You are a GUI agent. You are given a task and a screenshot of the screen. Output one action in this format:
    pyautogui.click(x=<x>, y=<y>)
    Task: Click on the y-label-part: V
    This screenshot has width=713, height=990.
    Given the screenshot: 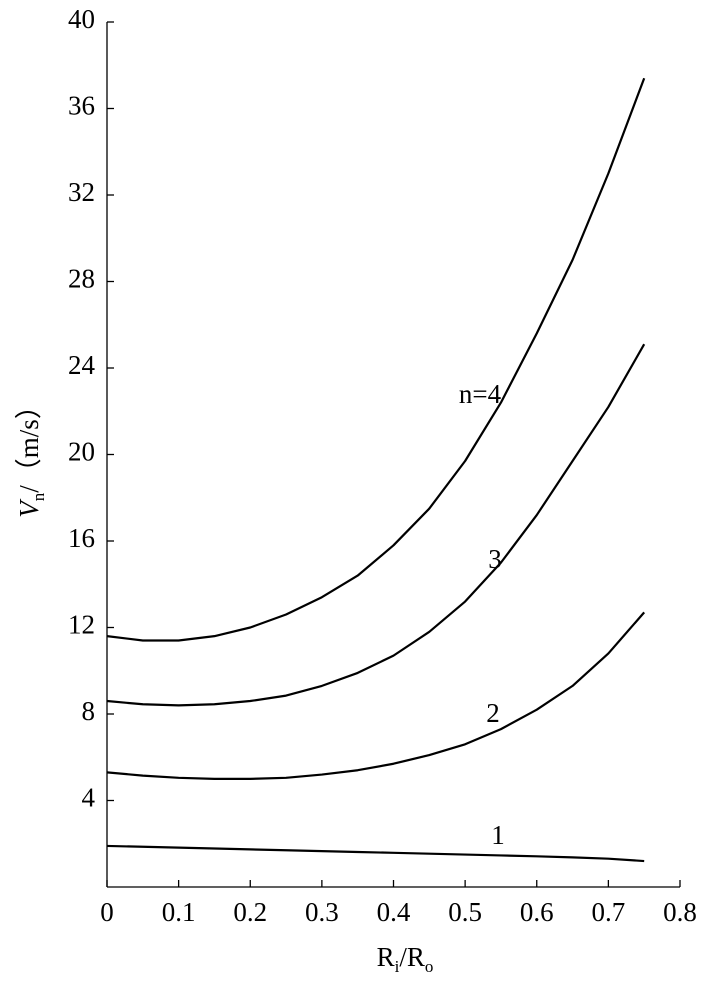 What is the action you would take?
    pyautogui.click(x=29, y=508)
    